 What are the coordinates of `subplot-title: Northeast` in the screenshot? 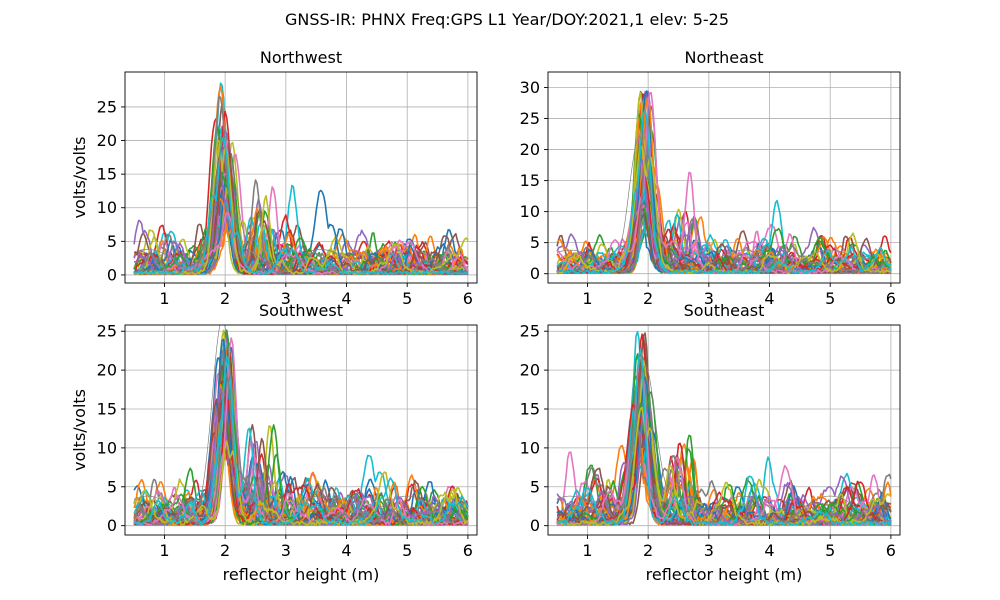 It's located at (723, 57).